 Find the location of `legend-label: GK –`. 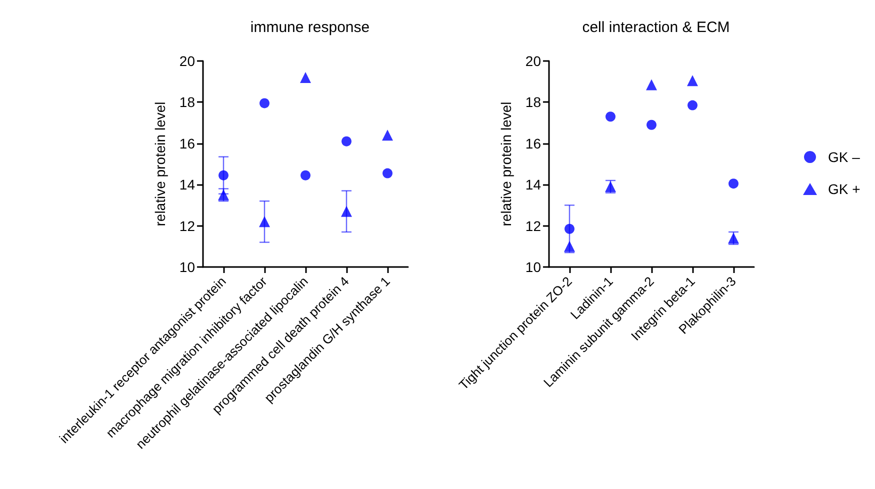

legend-label: GK – is located at coordinates (844, 157).